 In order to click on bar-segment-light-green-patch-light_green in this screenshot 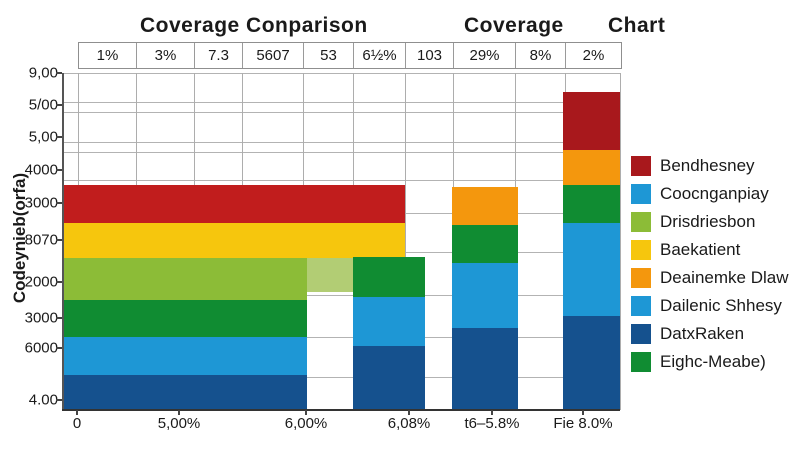, I will do `click(330, 275)`.